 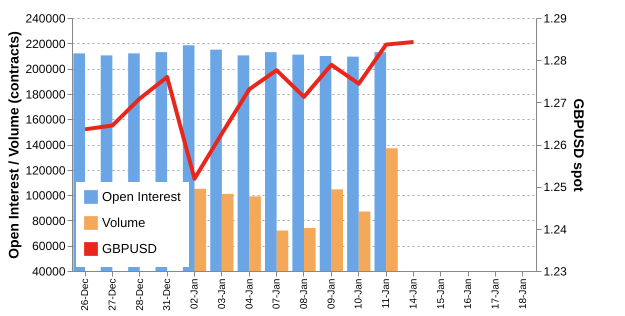 I want to click on x-tick-label: 15-Jan, so click(x=441, y=294).